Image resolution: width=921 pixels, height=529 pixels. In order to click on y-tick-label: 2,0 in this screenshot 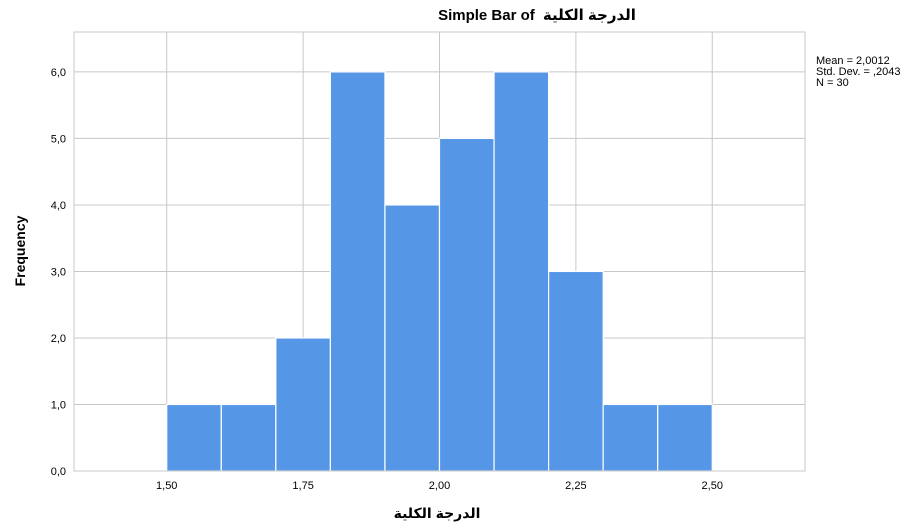, I will do `click(58, 339)`.